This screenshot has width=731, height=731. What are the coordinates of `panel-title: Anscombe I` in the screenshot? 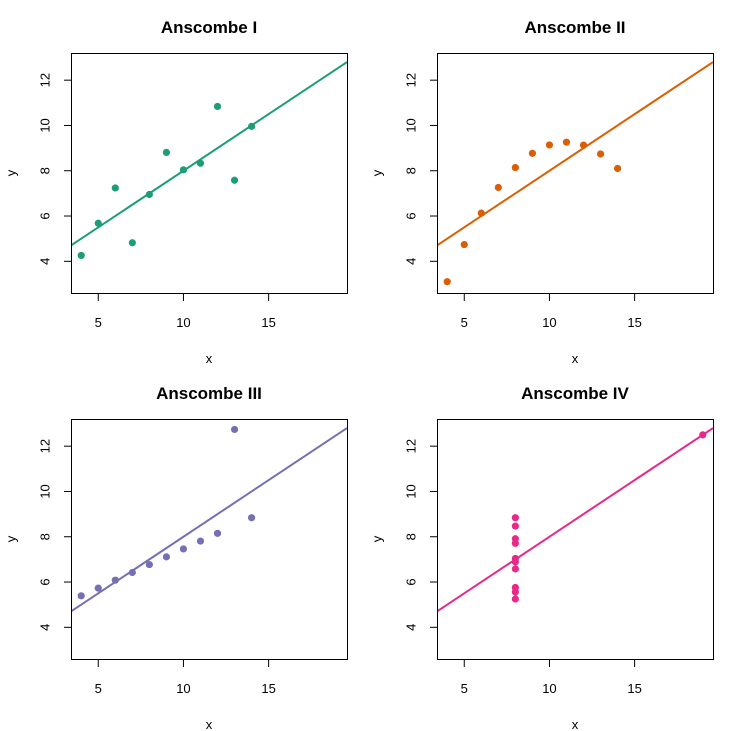 It's located at (209, 27).